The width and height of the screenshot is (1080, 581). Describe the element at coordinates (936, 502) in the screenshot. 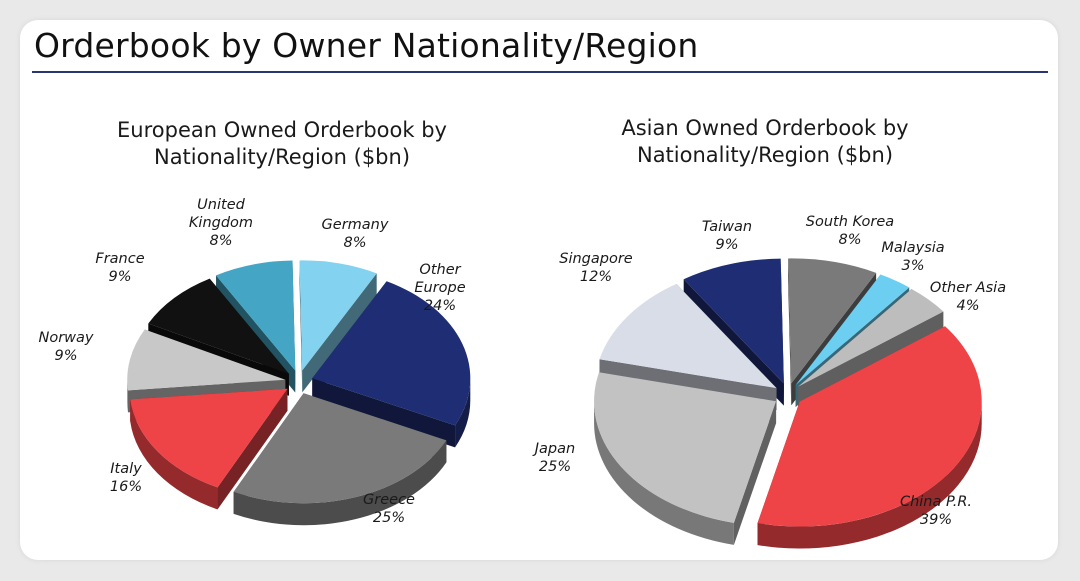

I see `slice-name: China P.R.` at that location.